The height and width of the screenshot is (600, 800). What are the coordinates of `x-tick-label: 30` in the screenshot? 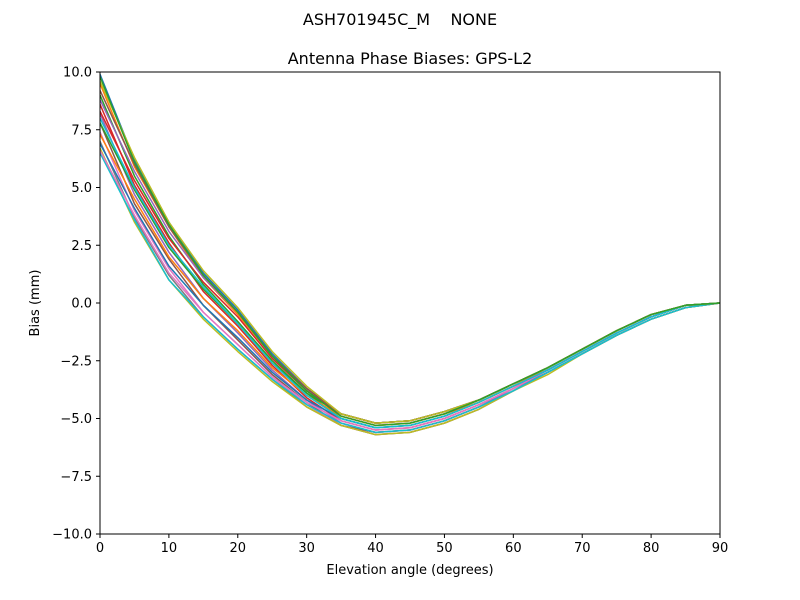 It's located at (306, 548).